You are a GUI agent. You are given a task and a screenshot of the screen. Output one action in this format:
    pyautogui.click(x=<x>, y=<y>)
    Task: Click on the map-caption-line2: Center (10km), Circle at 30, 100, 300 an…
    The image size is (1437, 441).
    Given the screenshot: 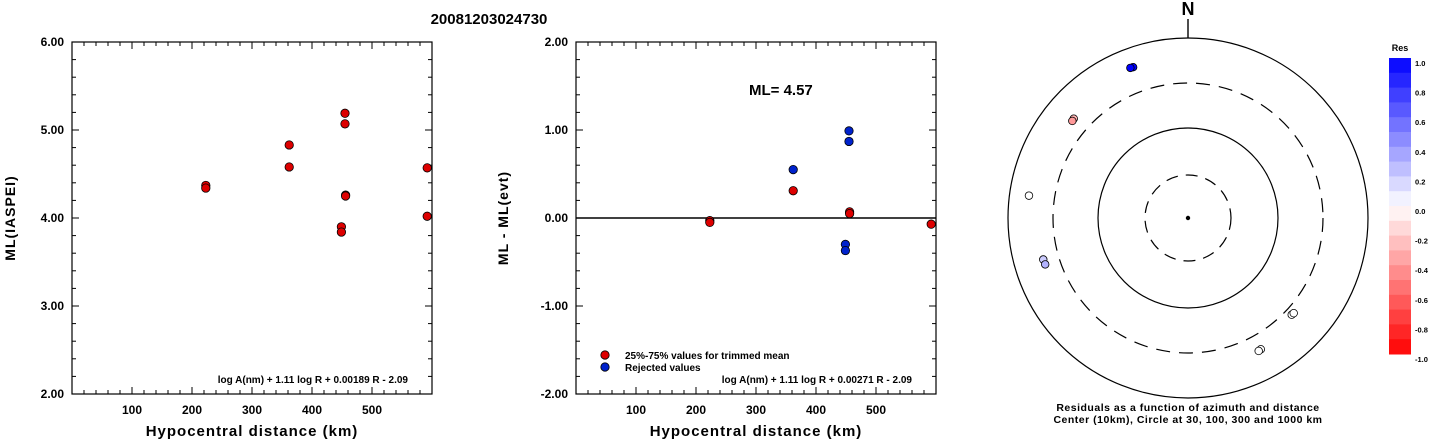 What is the action you would take?
    pyautogui.click(x=1187, y=420)
    